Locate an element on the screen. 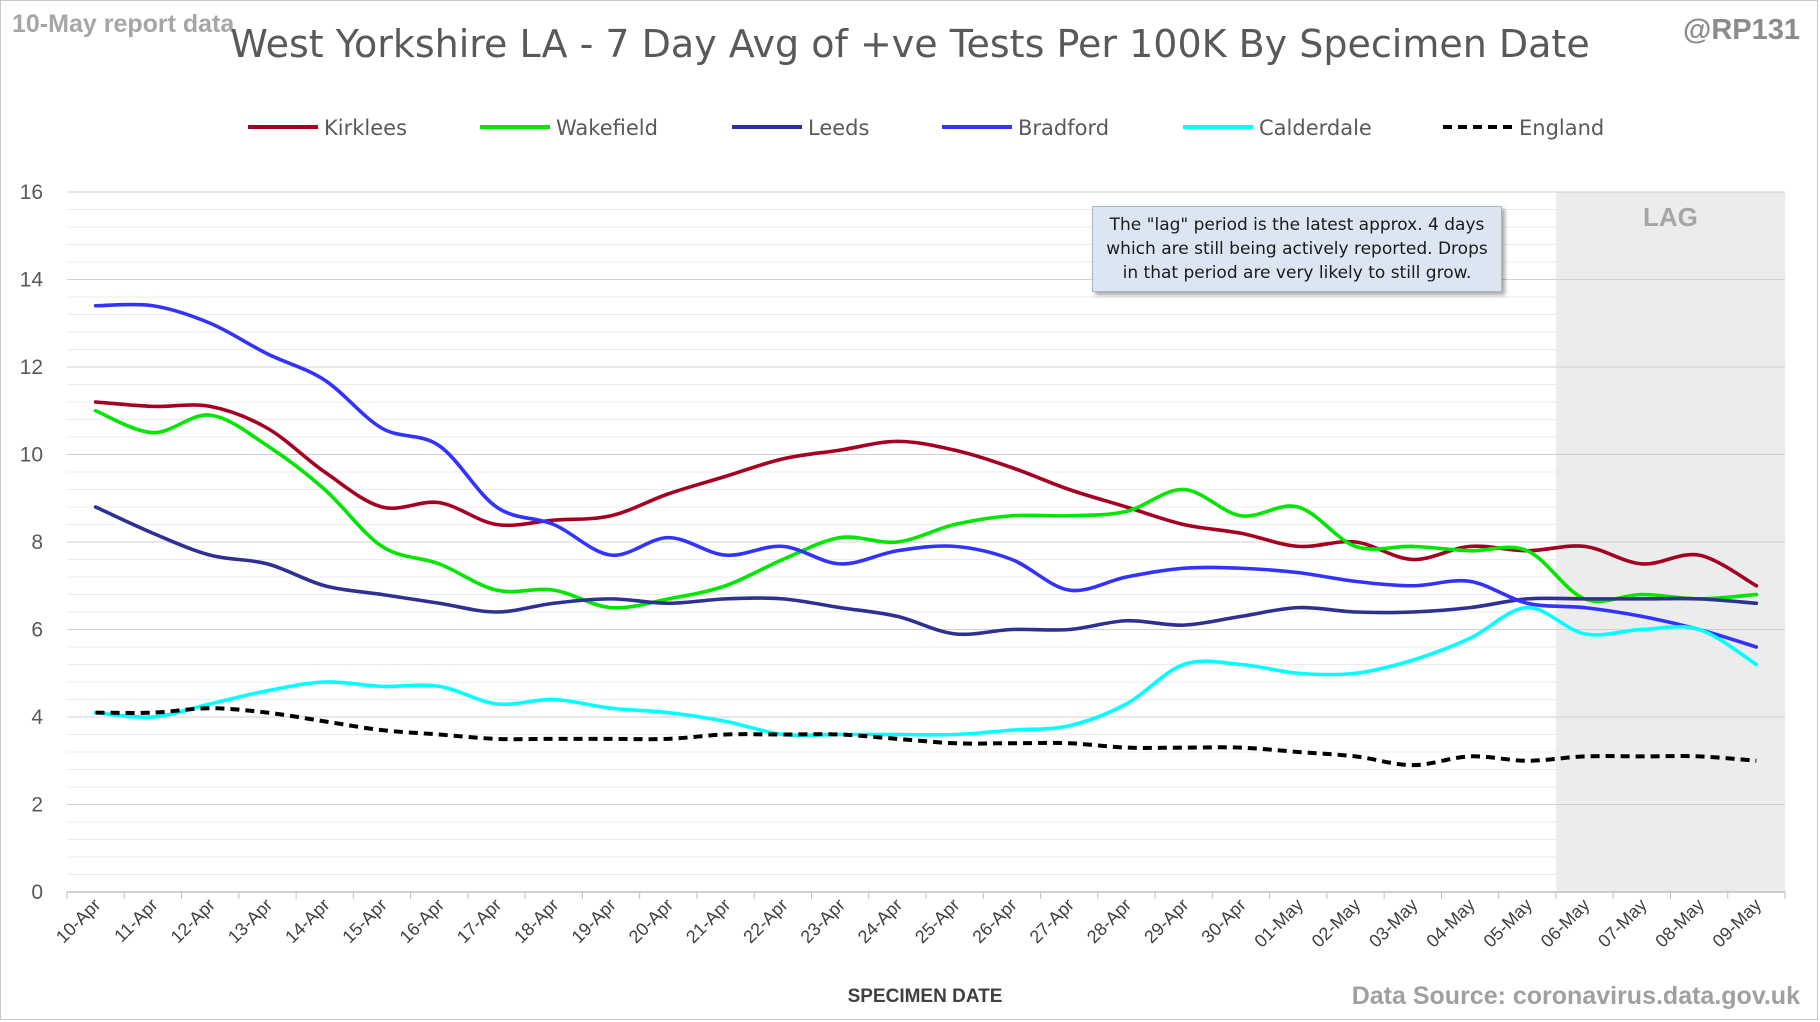  data-source-label: Data Source: coronavirus.data.gov.uk is located at coordinates (1575, 996).